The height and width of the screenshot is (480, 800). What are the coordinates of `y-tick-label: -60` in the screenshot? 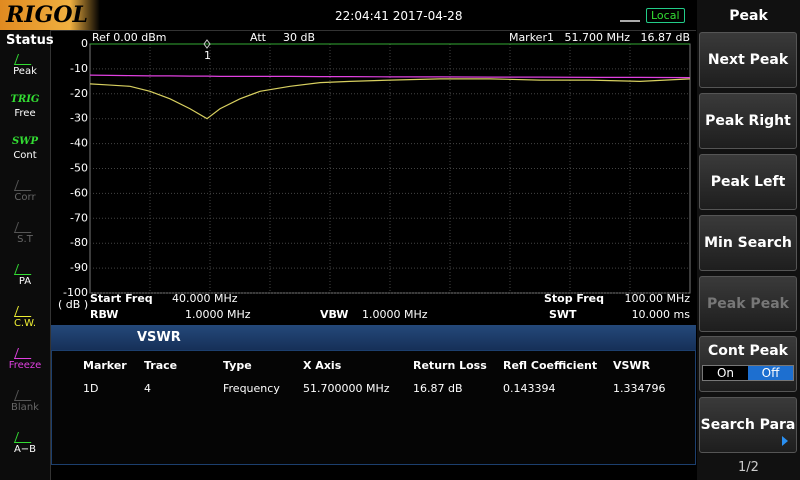 It's located at (79, 192).